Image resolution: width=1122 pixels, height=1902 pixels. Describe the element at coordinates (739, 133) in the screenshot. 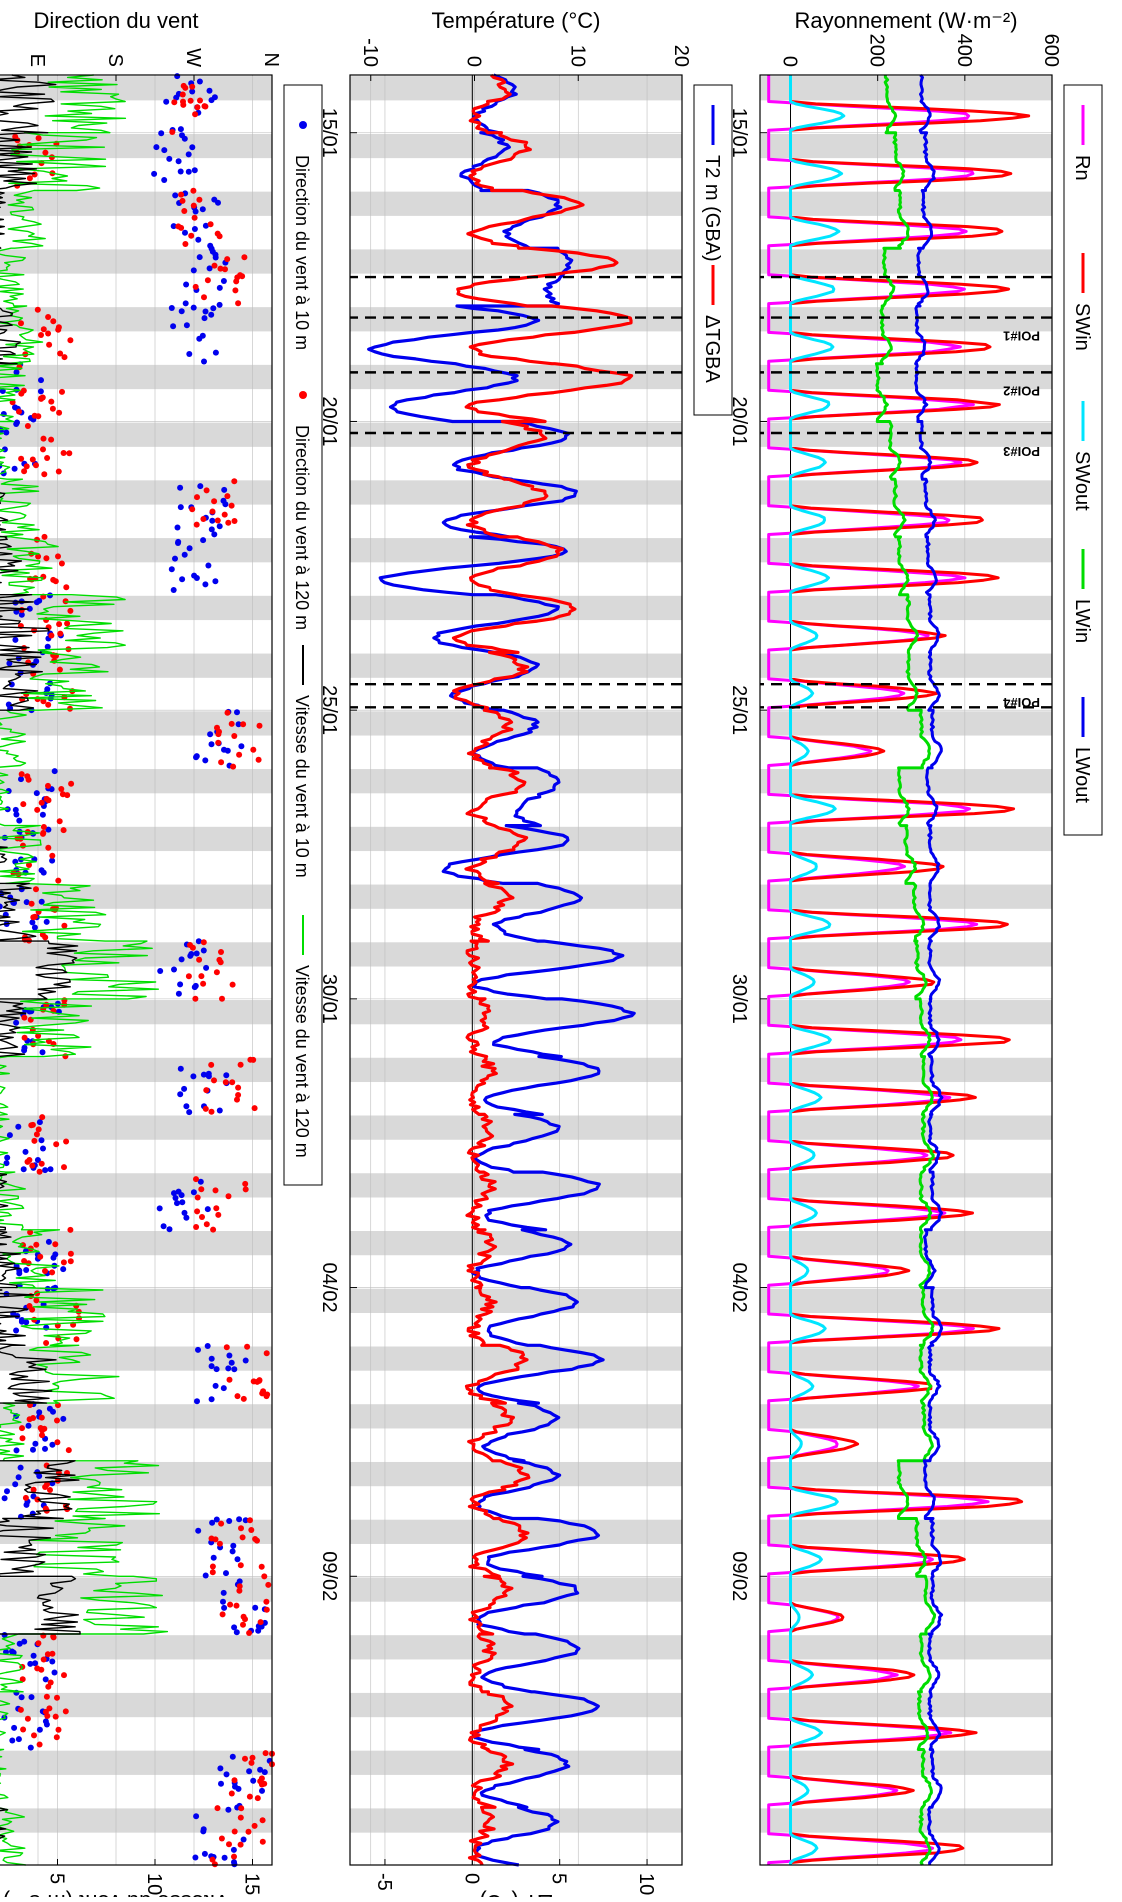

I see `x-tick-label: 15/01` at that location.